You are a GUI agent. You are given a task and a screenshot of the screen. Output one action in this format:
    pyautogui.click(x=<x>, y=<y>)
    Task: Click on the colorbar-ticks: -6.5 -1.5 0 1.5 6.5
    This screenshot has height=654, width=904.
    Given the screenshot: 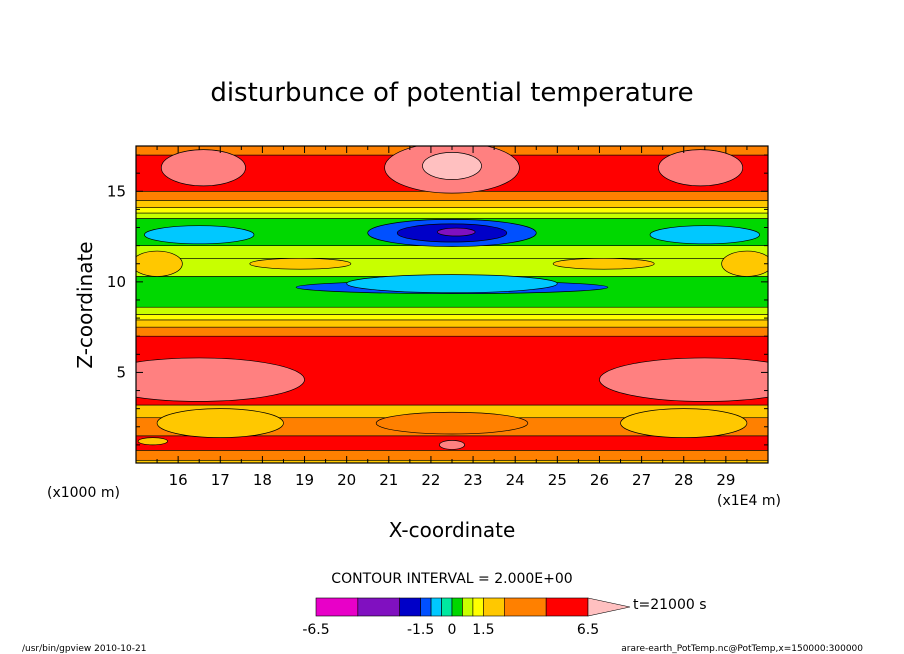 What is the action you would take?
    pyautogui.click(x=450, y=630)
    